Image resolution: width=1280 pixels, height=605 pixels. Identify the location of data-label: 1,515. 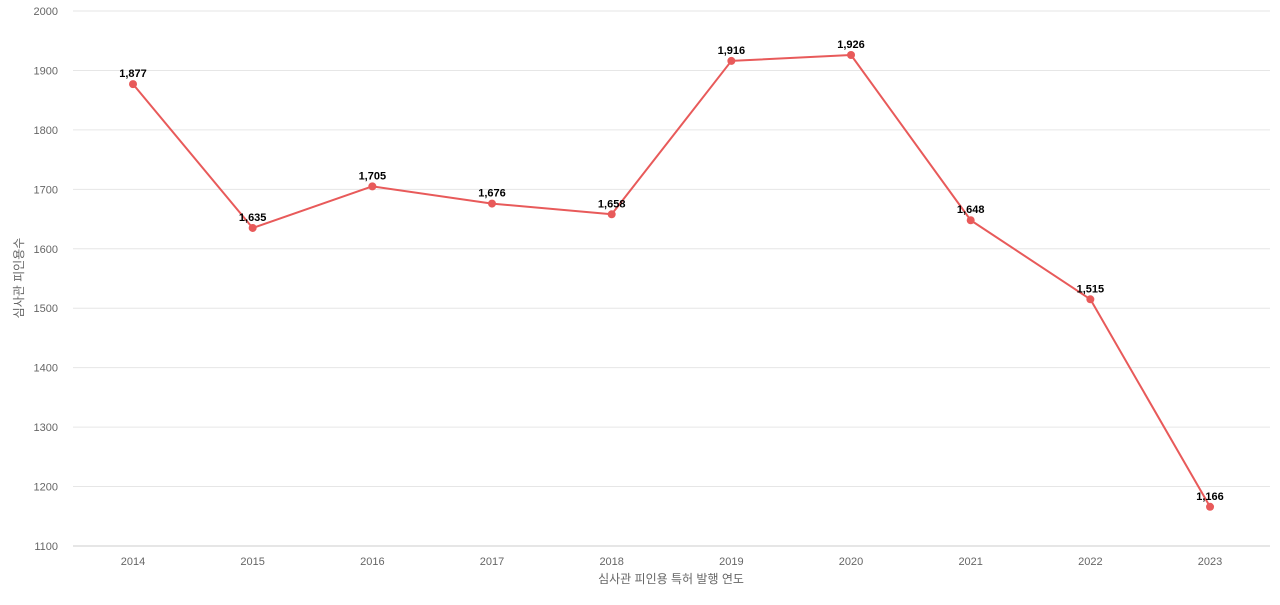
(1091, 289).